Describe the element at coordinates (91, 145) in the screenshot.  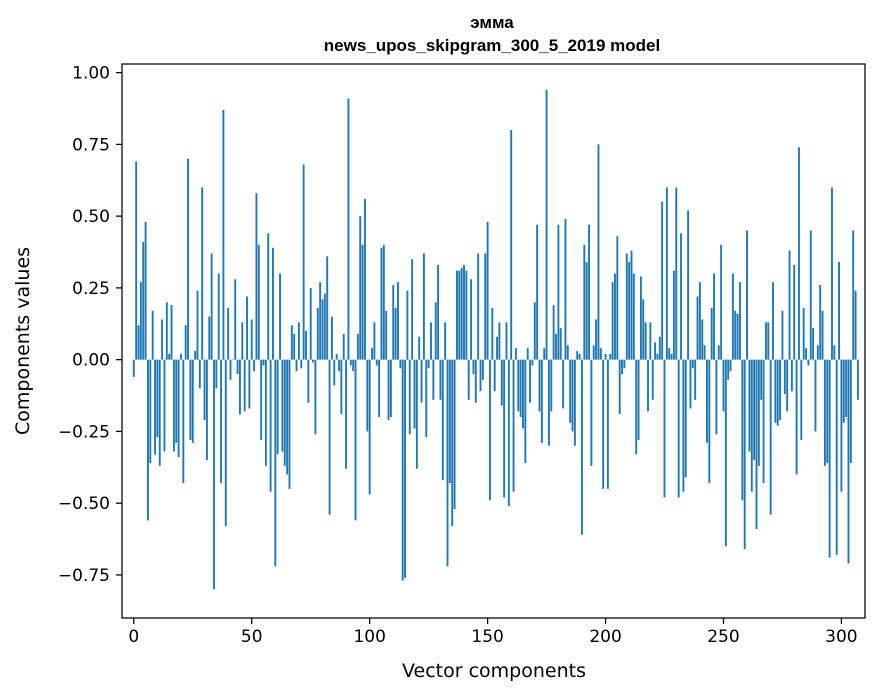
I see `y-tick-label: 0.75` at that location.